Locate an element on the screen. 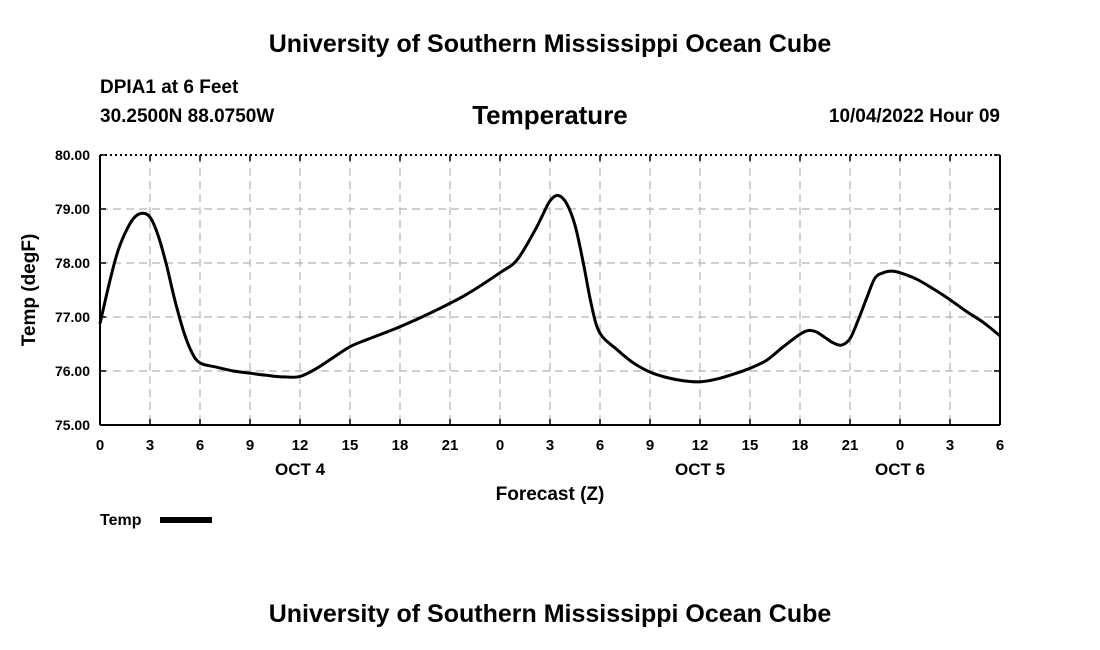 The image size is (1100, 650). day-label: OCT 5 is located at coordinates (700, 469).